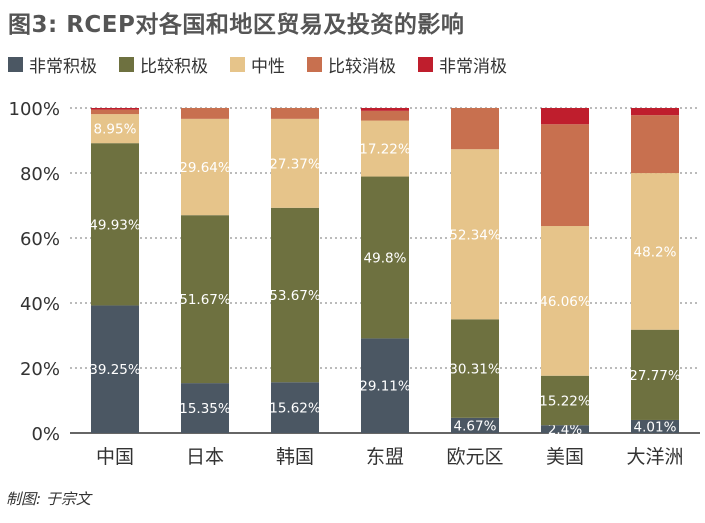  I want to click on data-label: 46.06%, so click(565, 302).